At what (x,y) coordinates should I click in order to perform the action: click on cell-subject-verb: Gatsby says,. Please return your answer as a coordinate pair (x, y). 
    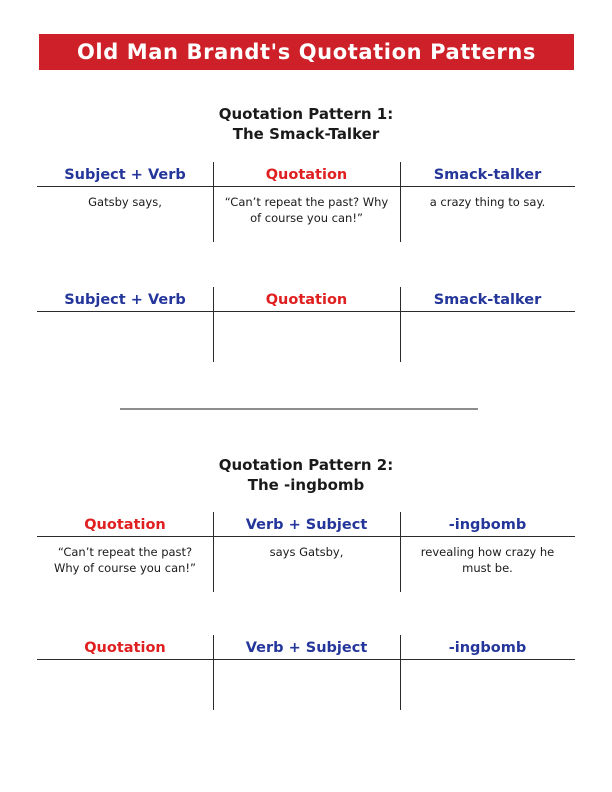
    Looking at the image, I should click on (125, 202).